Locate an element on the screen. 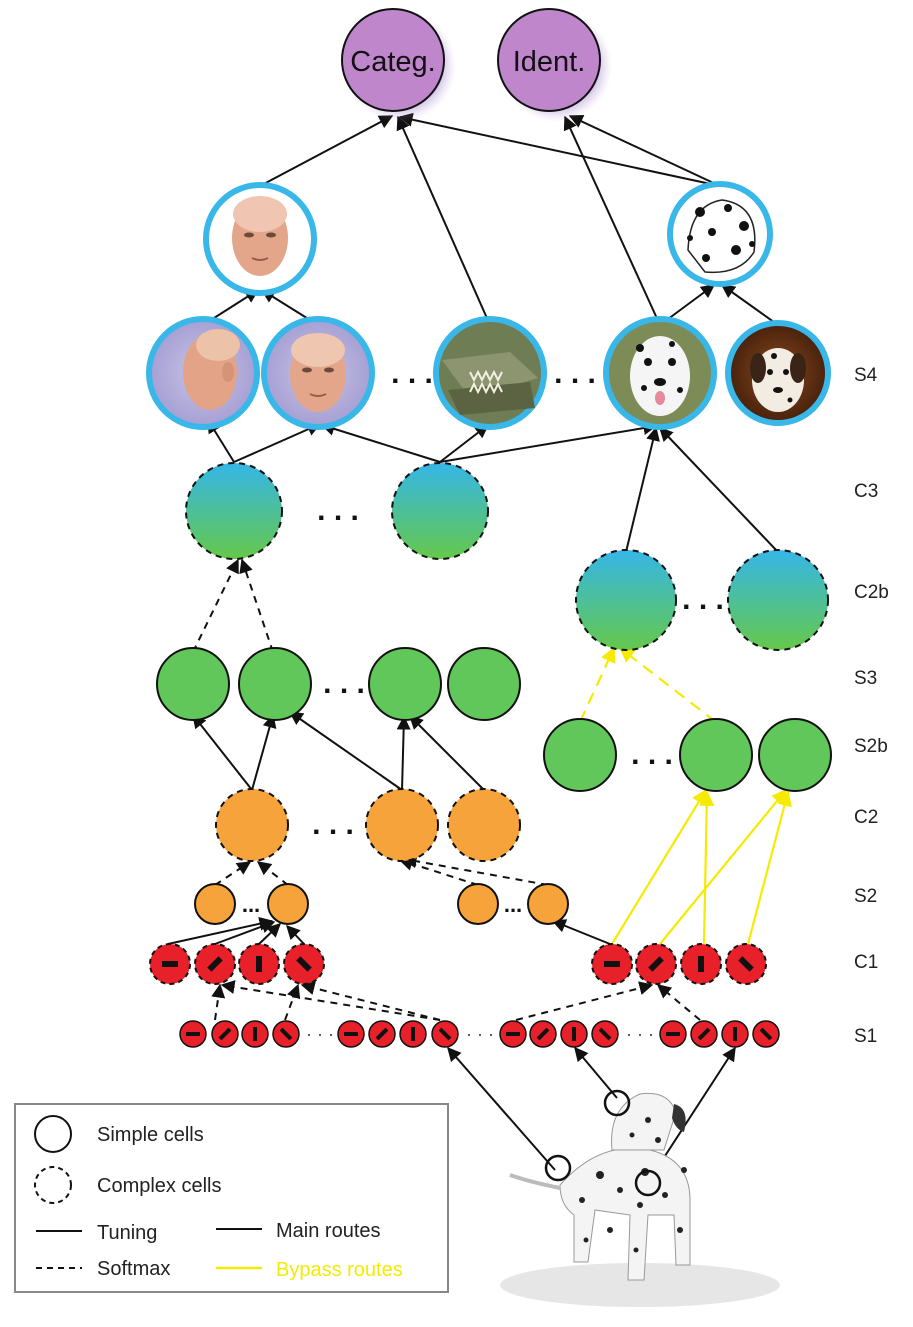 This screenshot has width=913, height=1327. input-dalmatian-image is located at coordinates (640, 1198).